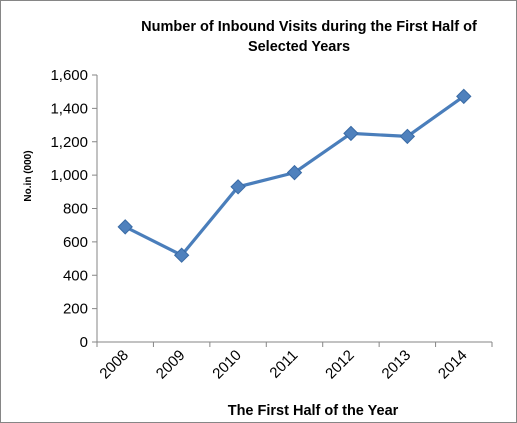 The width and height of the screenshot is (517, 423). What do you see at coordinates (69, 75) in the screenshot?
I see `y-tick-label: 1,600` at bounding box center [69, 75].